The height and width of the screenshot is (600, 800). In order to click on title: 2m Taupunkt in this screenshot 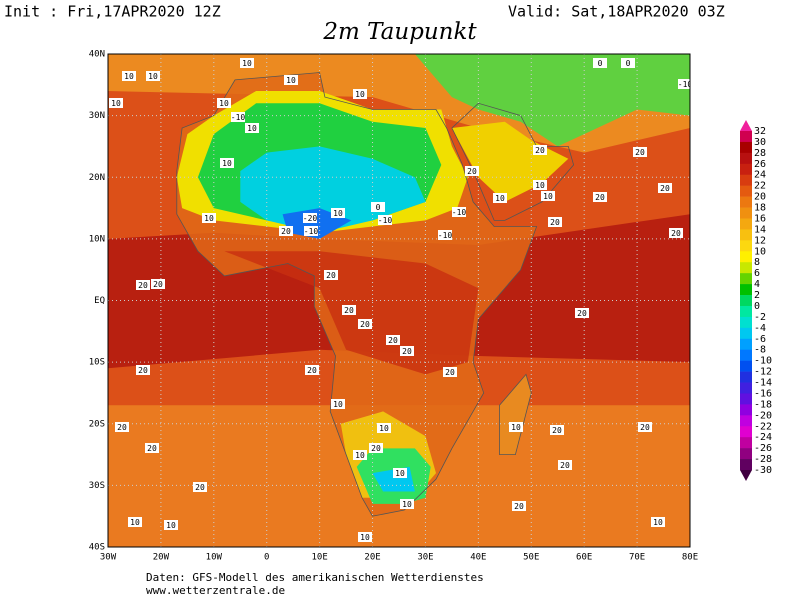, I will do `click(399, 32)`.